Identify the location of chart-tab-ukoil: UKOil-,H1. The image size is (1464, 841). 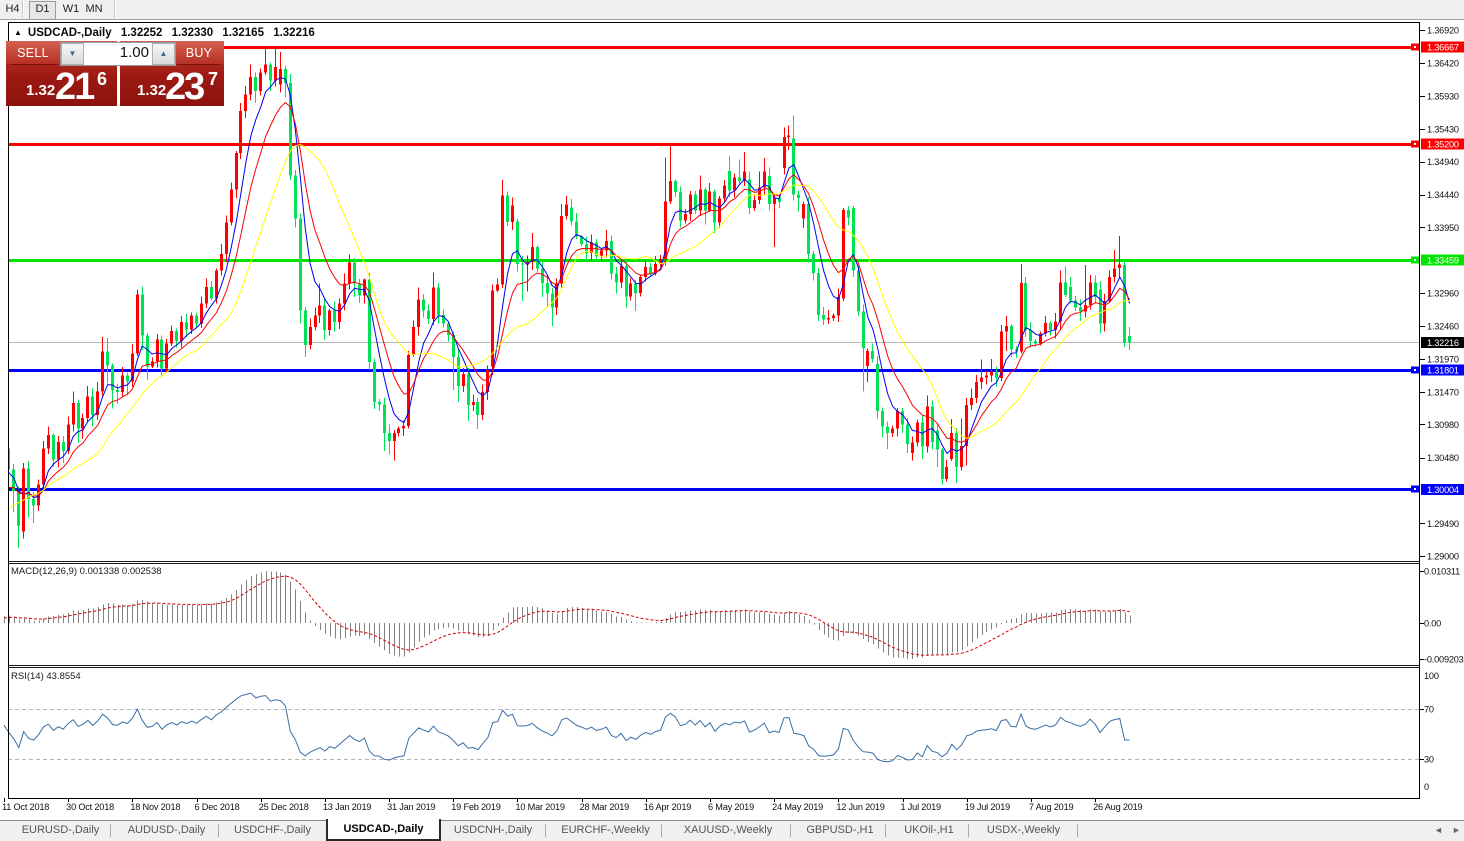
(929, 830).